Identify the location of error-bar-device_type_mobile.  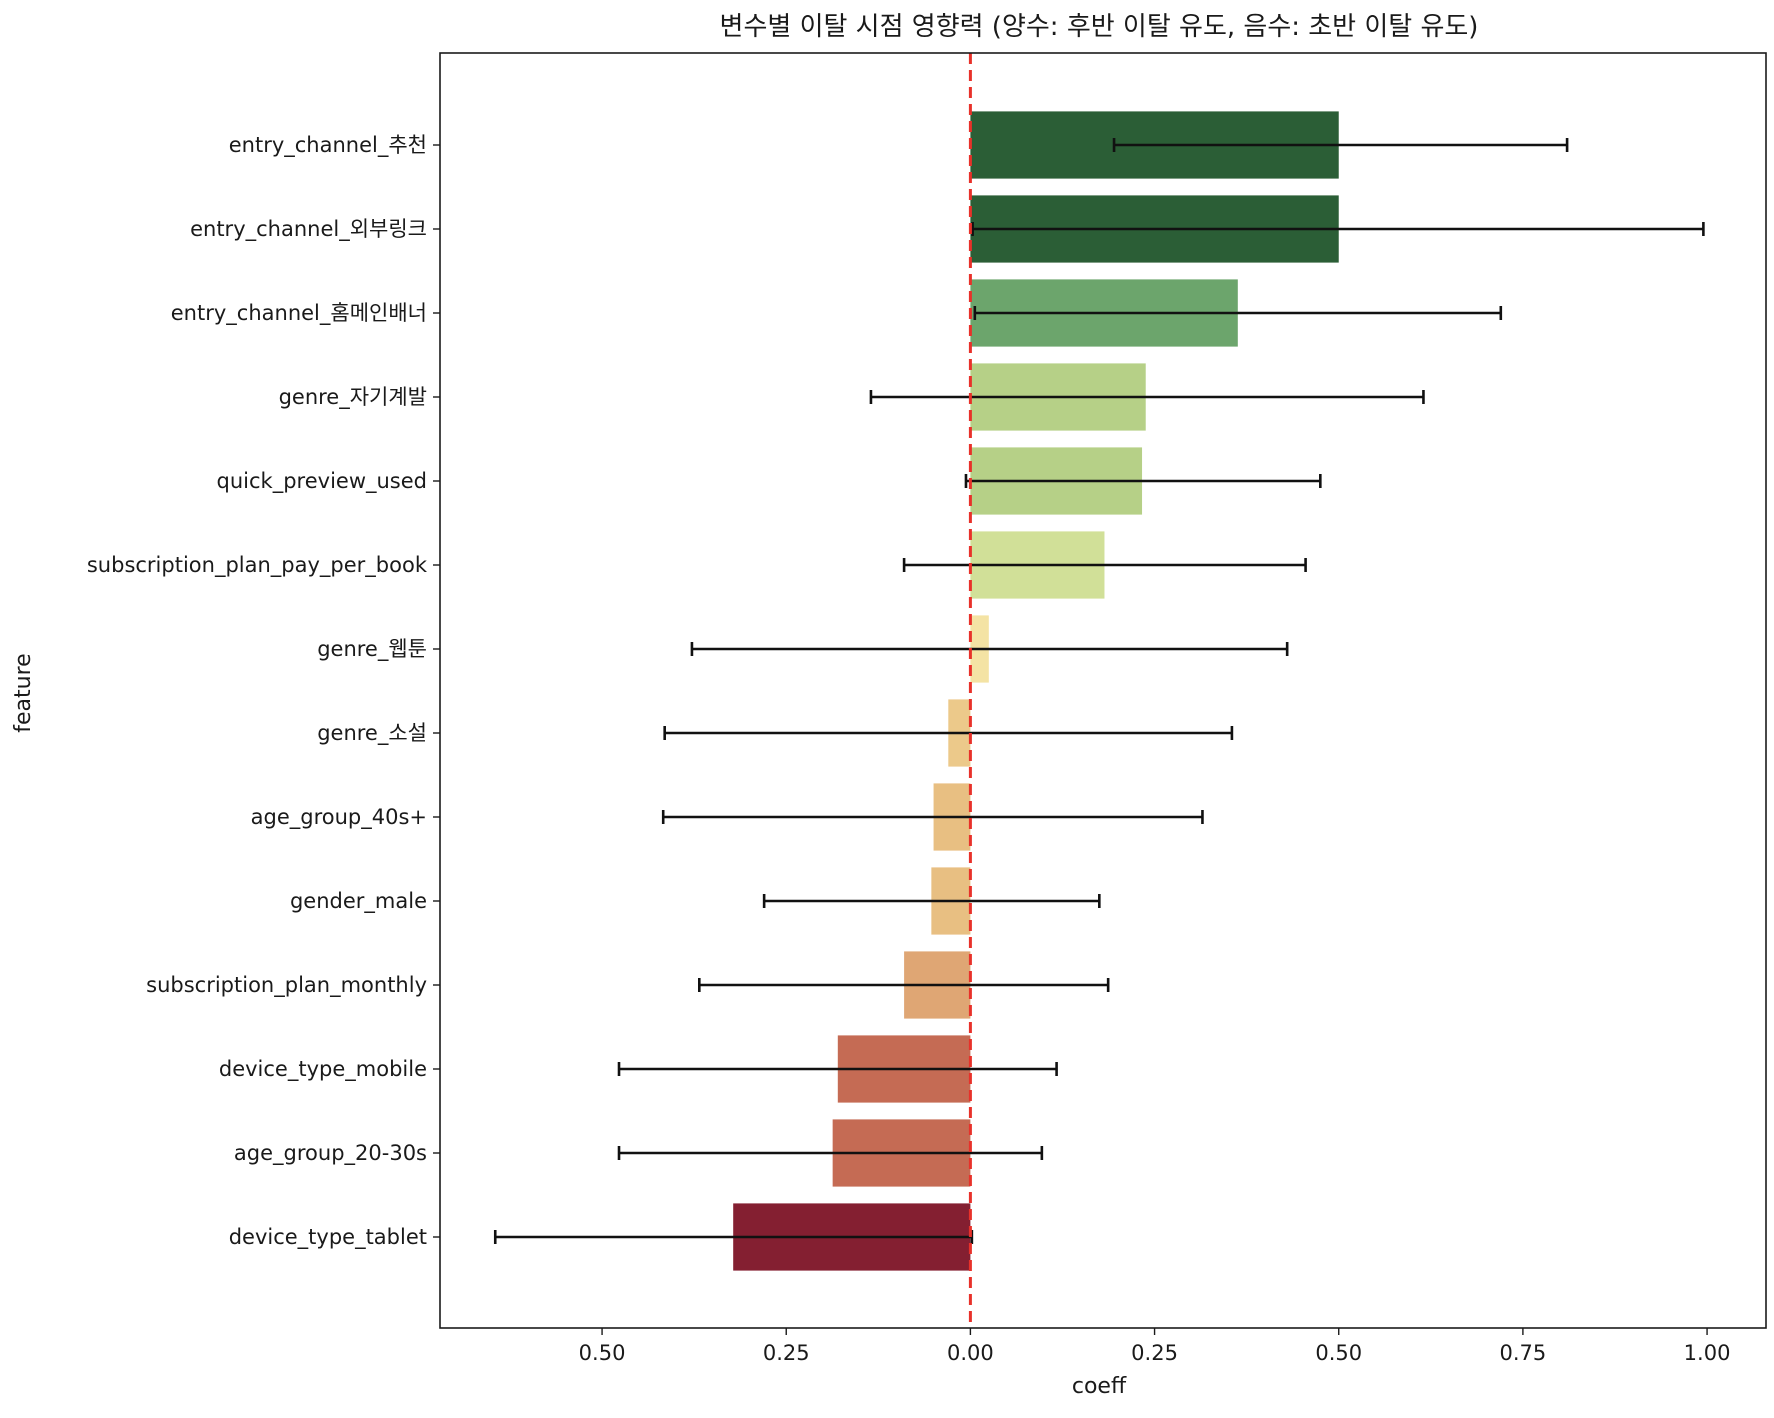
(837, 1069).